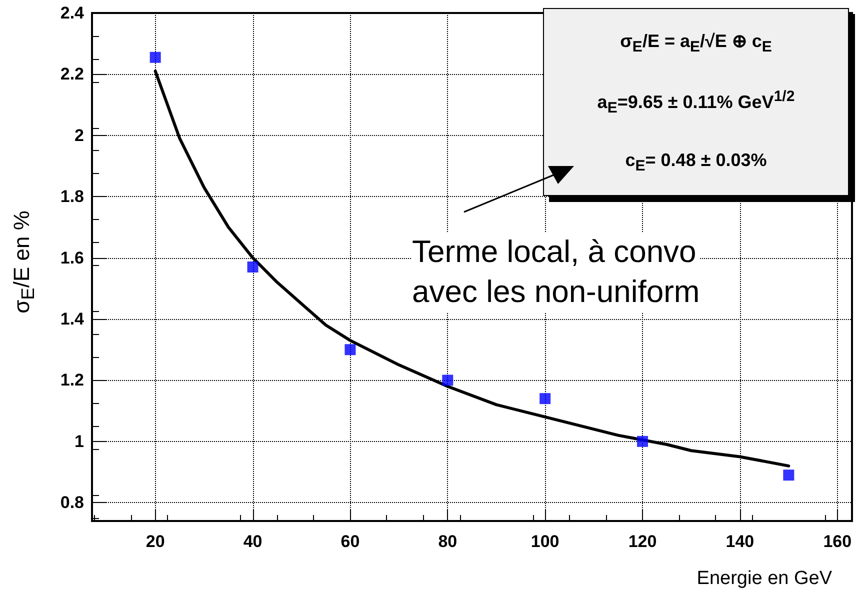 The height and width of the screenshot is (603, 862). What do you see at coordinates (740, 541) in the screenshot?
I see `x-tick-label: 140` at bounding box center [740, 541].